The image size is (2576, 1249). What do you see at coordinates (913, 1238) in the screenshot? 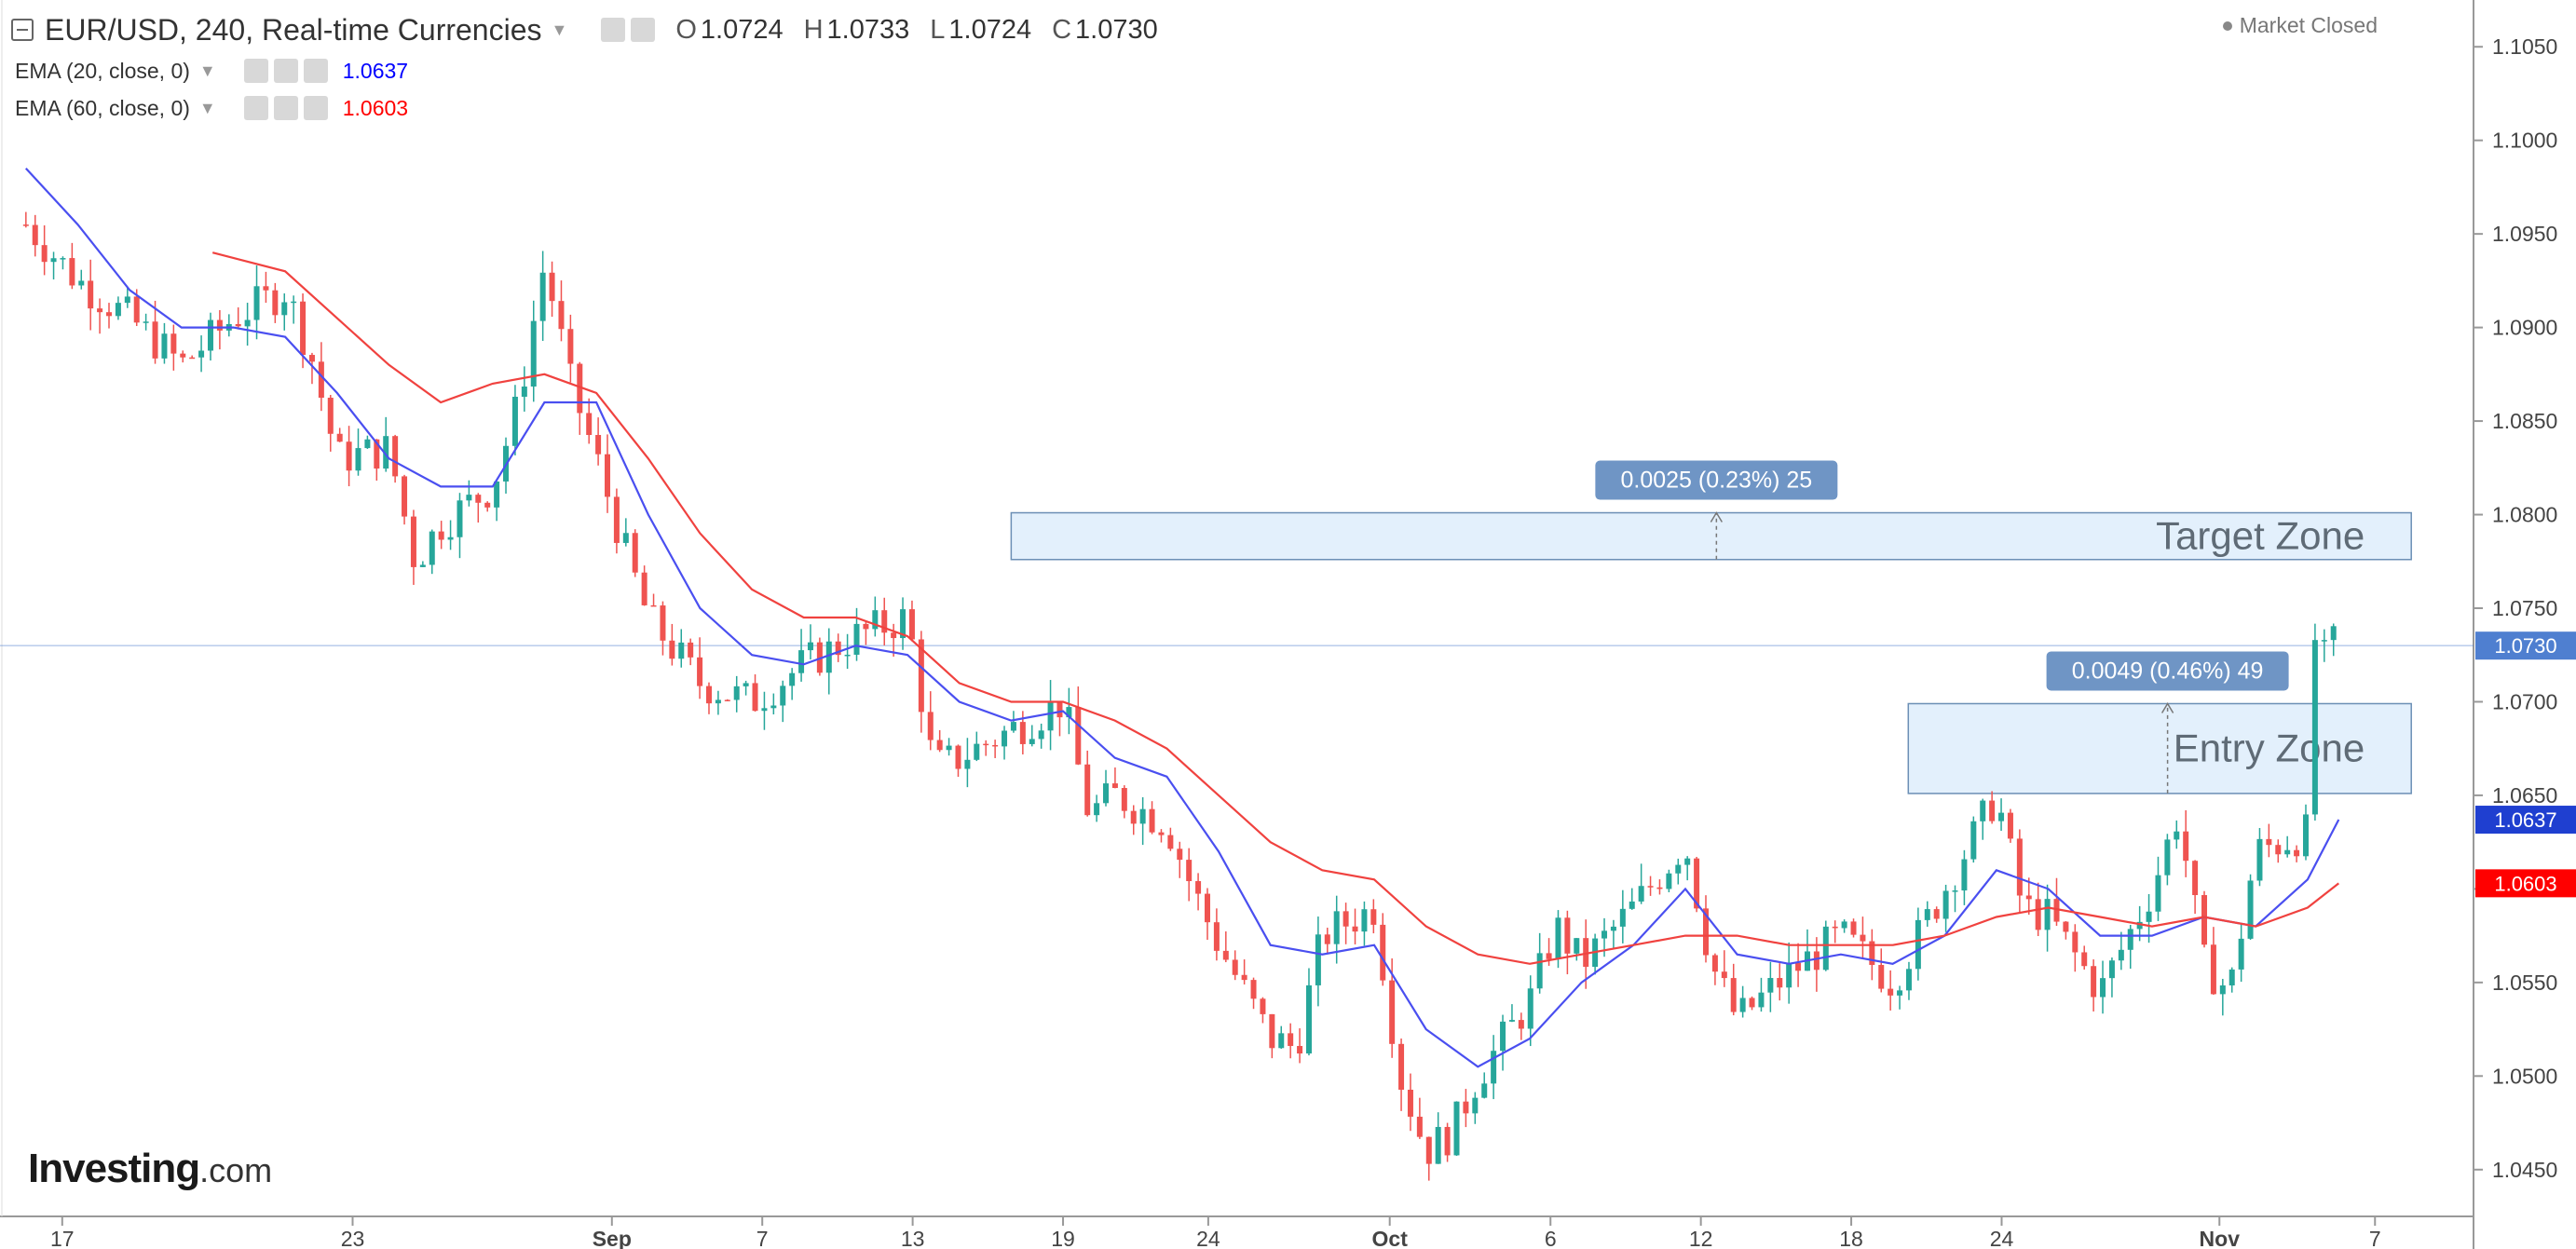
I see `x-tick-label: 13` at bounding box center [913, 1238].